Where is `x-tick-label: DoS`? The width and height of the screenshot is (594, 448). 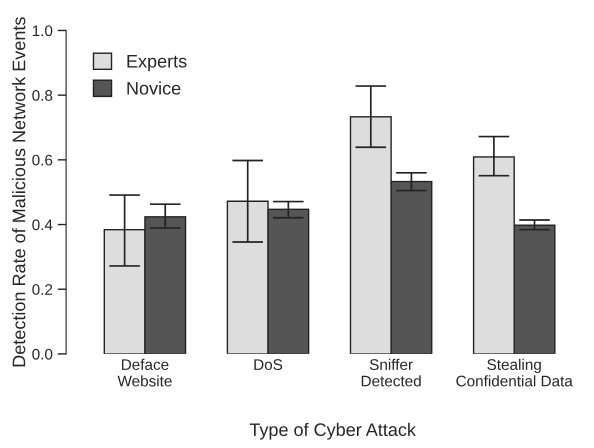
x-tick-label: DoS is located at coordinates (268, 364).